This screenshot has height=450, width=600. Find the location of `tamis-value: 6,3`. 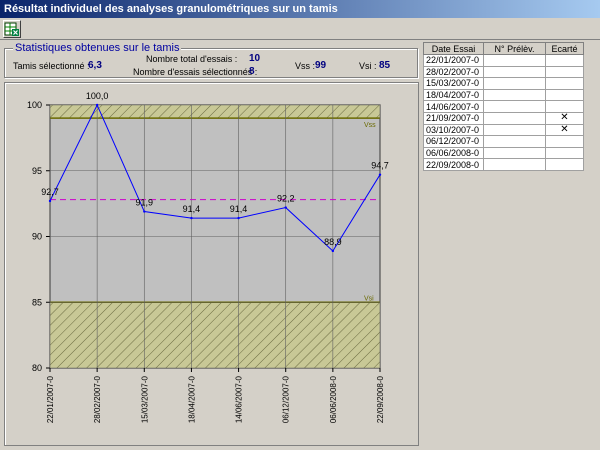

tamis-value: 6,3 is located at coordinates (95, 65).